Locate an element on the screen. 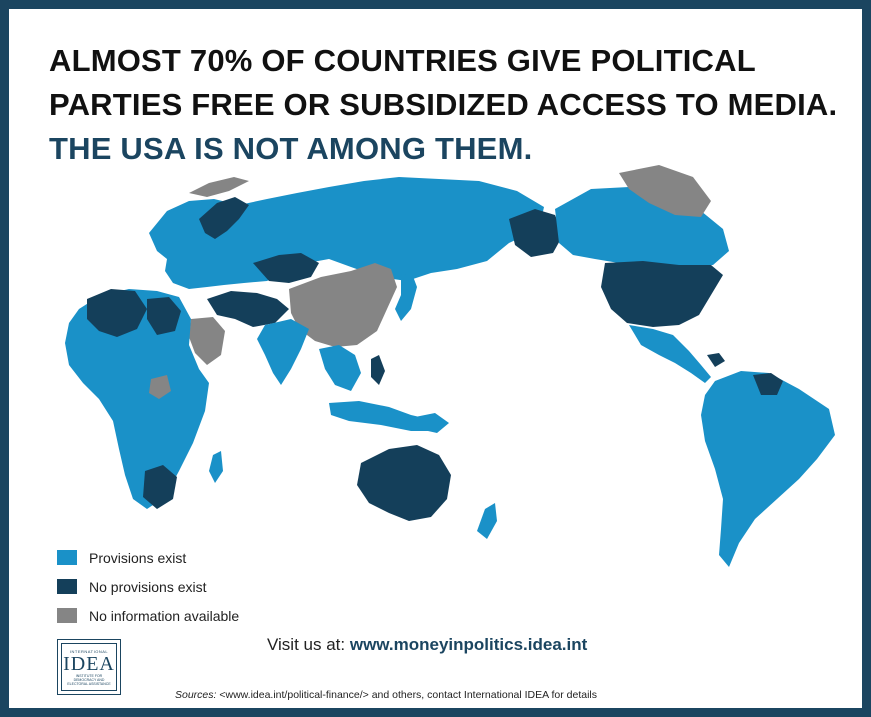 The width and height of the screenshot is (871, 717). arctic-islands-region is located at coordinates (219, 187).